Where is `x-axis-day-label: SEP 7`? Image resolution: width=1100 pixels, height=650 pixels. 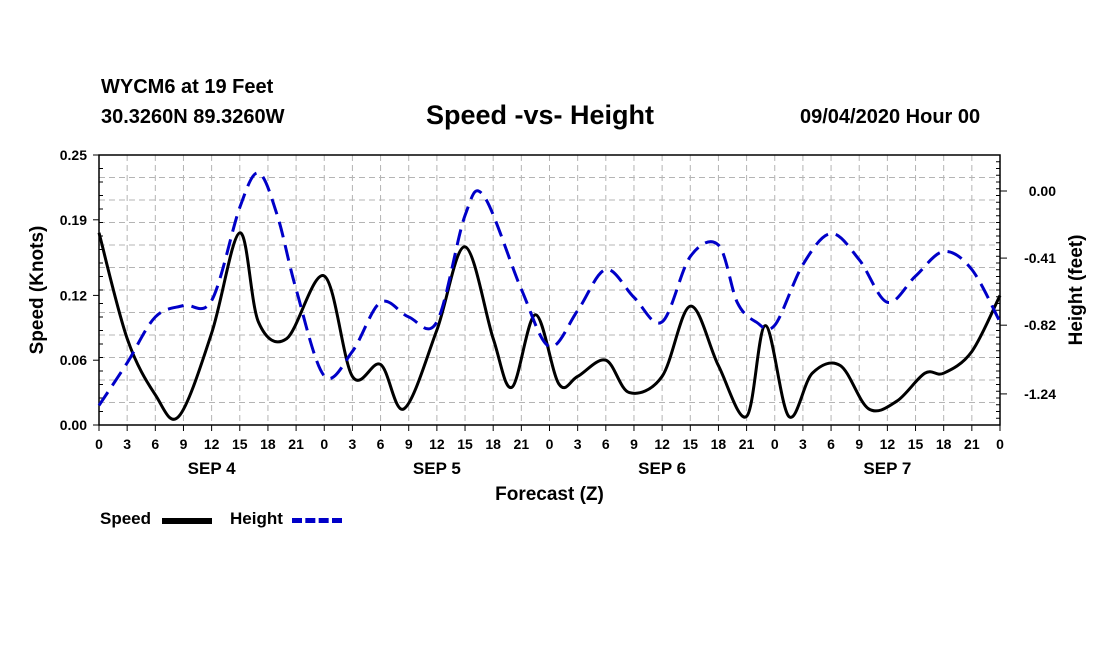
x-axis-day-label: SEP 7 is located at coordinates (887, 468).